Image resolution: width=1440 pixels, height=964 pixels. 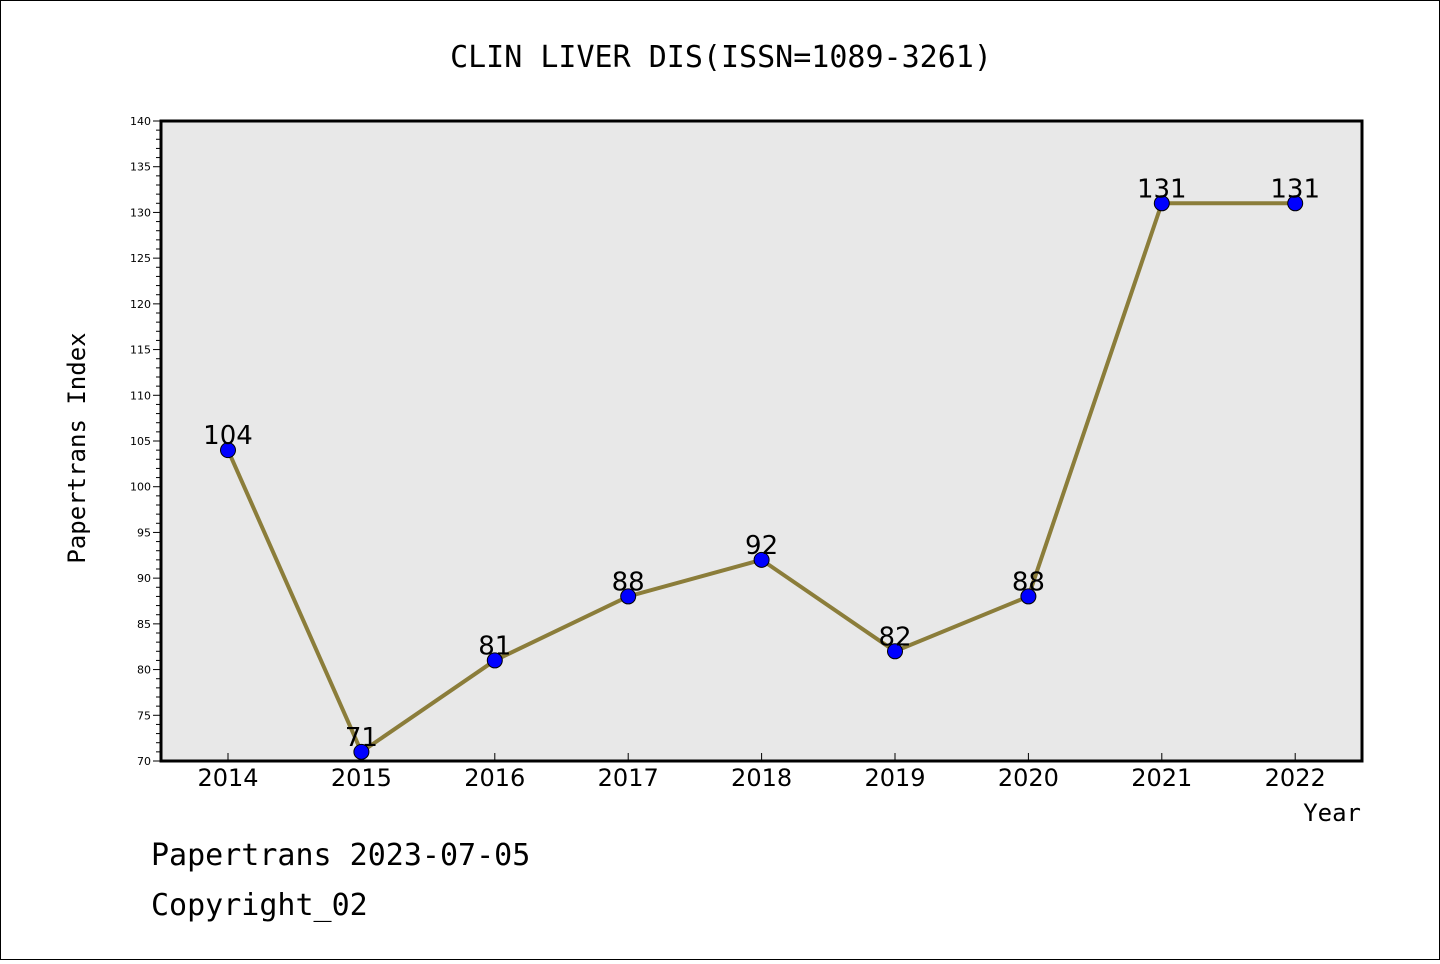 What do you see at coordinates (144, 578) in the screenshot?
I see `y-tick-label: 90` at bounding box center [144, 578].